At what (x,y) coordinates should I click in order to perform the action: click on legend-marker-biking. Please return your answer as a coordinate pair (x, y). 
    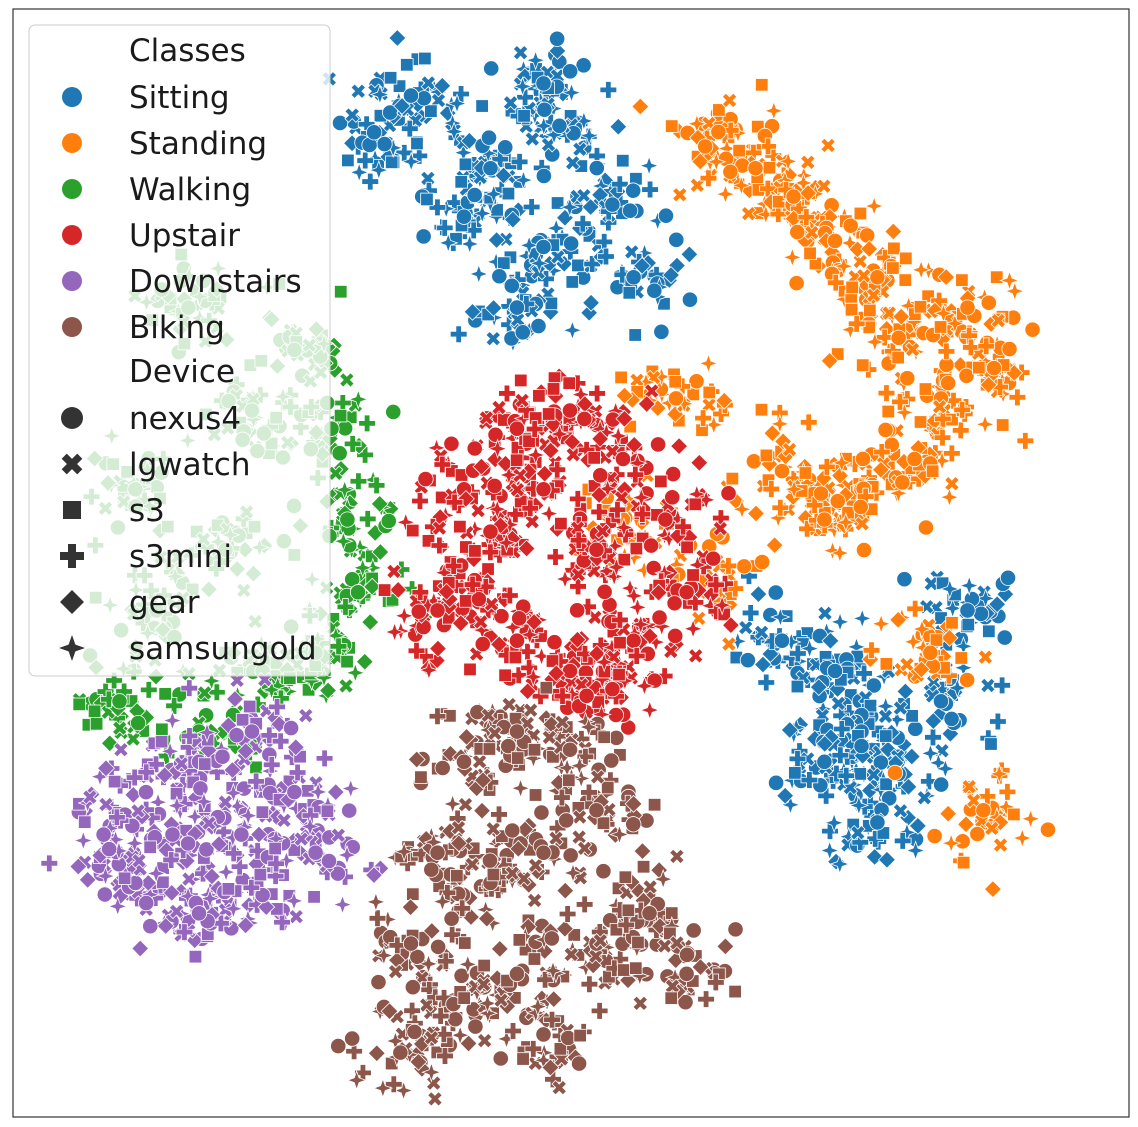
    Looking at the image, I should click on (72, 327).